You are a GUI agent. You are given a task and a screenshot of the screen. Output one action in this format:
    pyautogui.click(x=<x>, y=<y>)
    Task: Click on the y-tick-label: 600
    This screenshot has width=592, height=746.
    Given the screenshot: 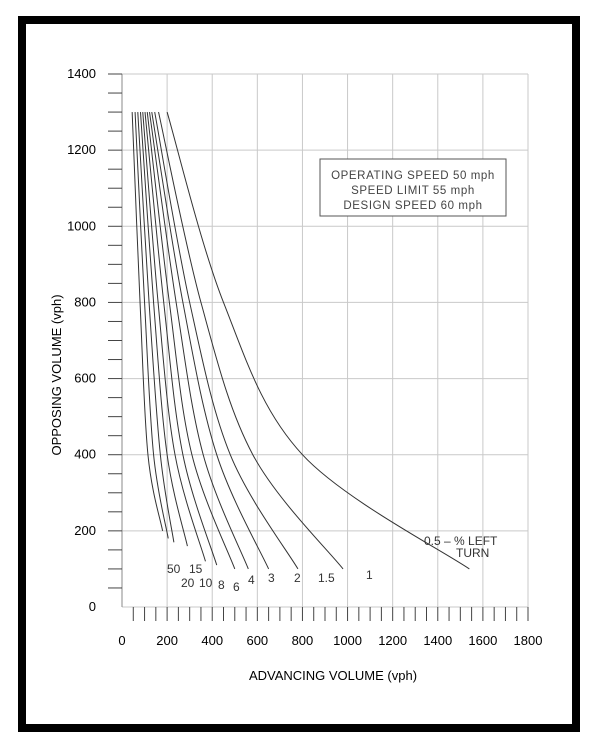 What is the action you would take?
    pyautogui.click(x=85, y=378)
    